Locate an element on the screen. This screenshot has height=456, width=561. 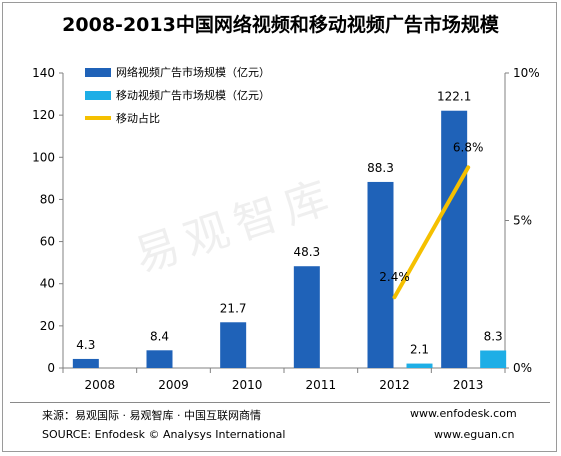
data-label-online: 48.3 is located at coordinates (306, 252).